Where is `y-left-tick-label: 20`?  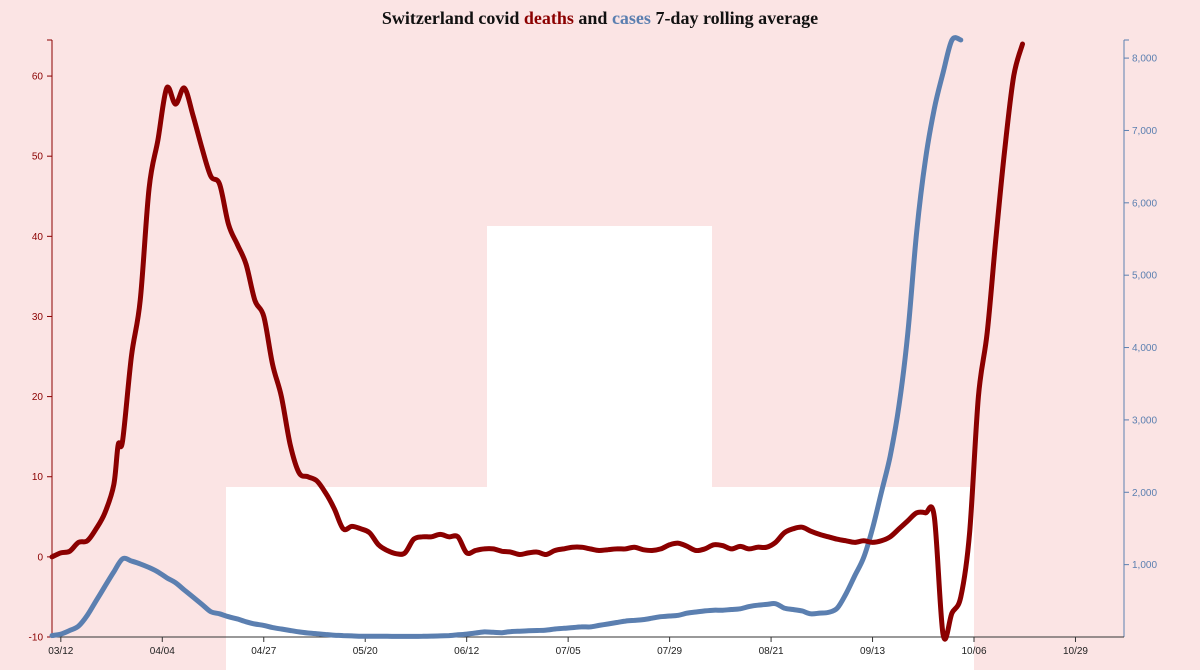
y-left-tick-label: 20 is located at coordinates (38, 397).